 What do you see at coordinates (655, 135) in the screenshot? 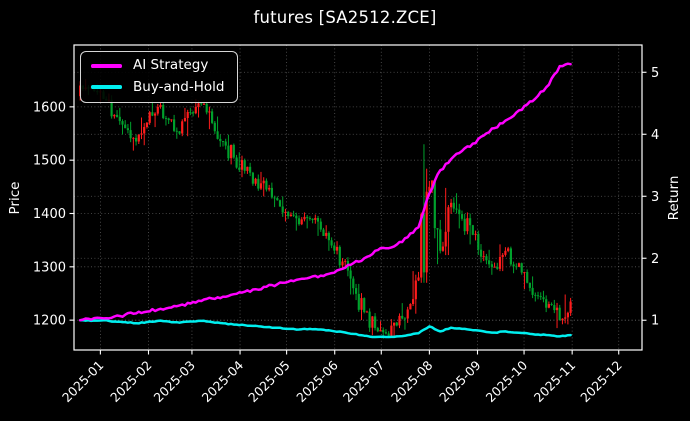
I see `return-tick-label: 4` at bounding box center [655, 135].